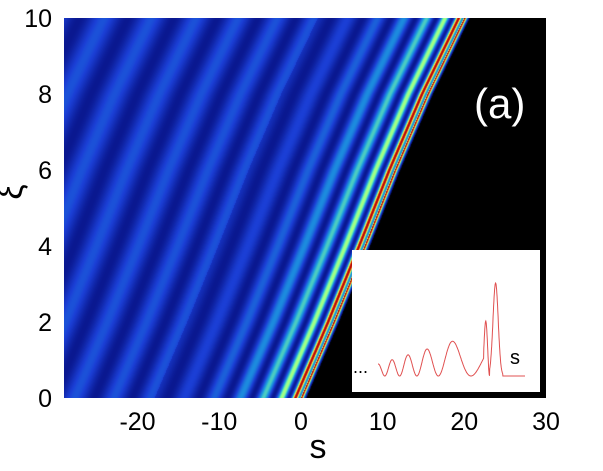  Describe the element at coordinates (464, 422) in the screenshot. I see `x-tick-label: 20` at that location.